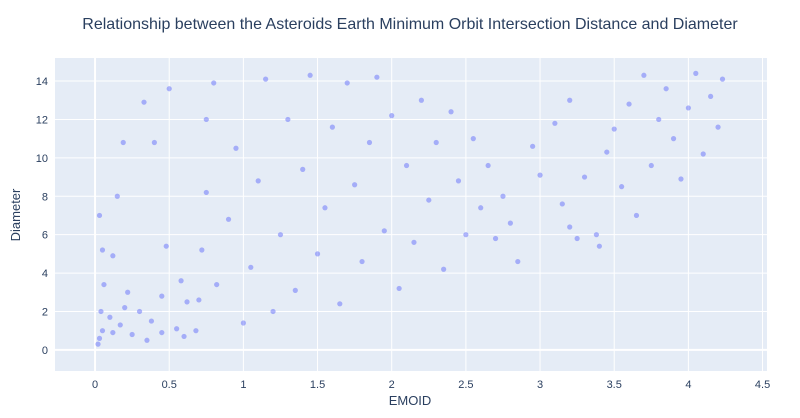 The width and height of the screenshot is (800, 418). What do you see at coordinates (45, 312) in the screenshot?
I see `y-tick-label: 2` at bounding box center [45, 312].